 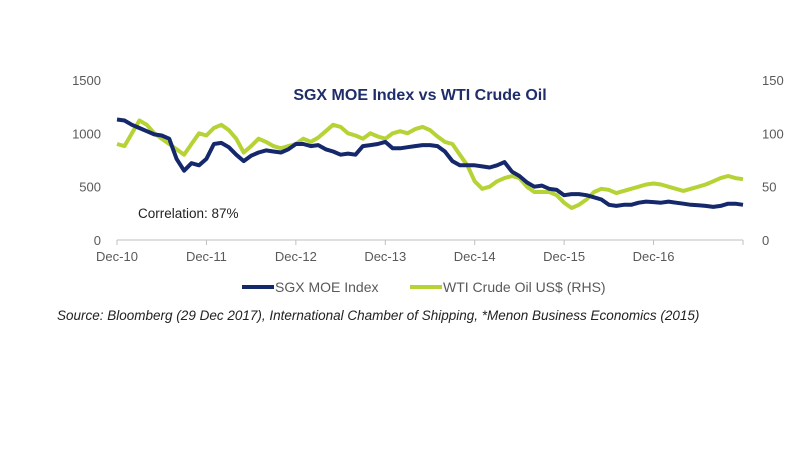 What do you see at coordinates (90, 187) in the screenshot?
I see `left-y-tick-label: 500` at bounding box center [90, 187].